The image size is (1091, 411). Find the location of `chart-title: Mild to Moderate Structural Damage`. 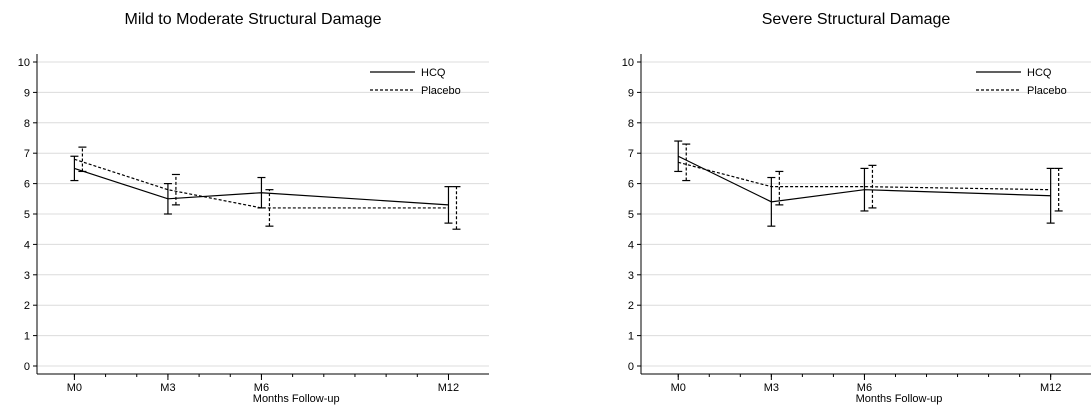

chart-title: Mild to Moderate Structural Damage is located at coordinates (253, 19).